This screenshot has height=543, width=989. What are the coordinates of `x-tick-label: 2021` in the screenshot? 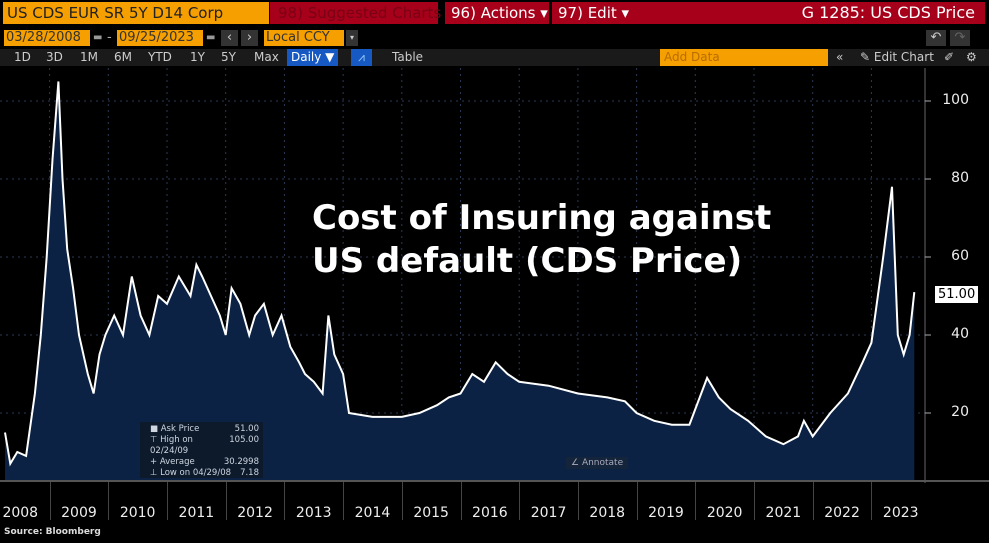 It's located at (783, 513).